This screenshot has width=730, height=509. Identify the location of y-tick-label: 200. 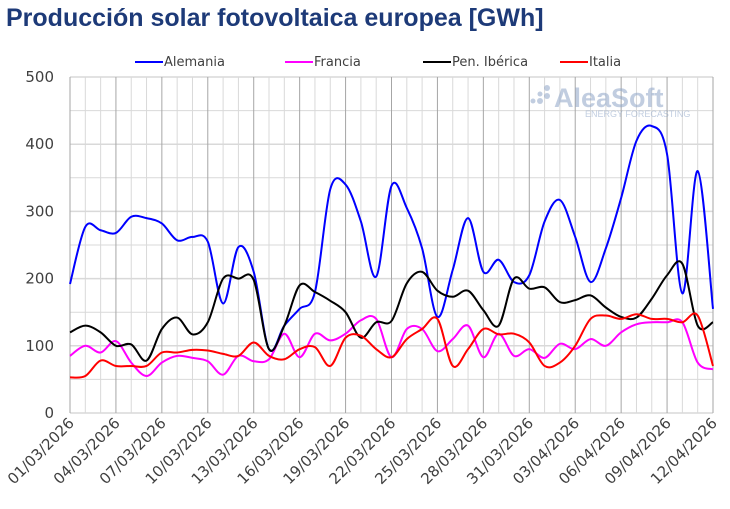
(39, 279).